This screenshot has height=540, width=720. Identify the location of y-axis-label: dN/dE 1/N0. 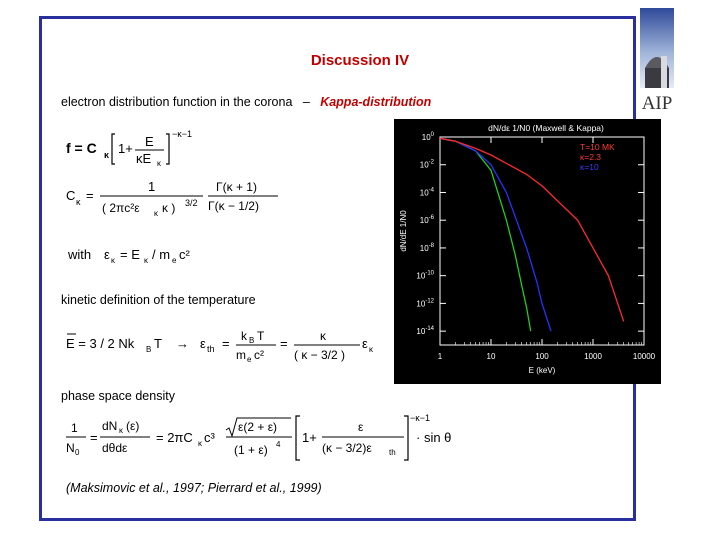
(403, 231).